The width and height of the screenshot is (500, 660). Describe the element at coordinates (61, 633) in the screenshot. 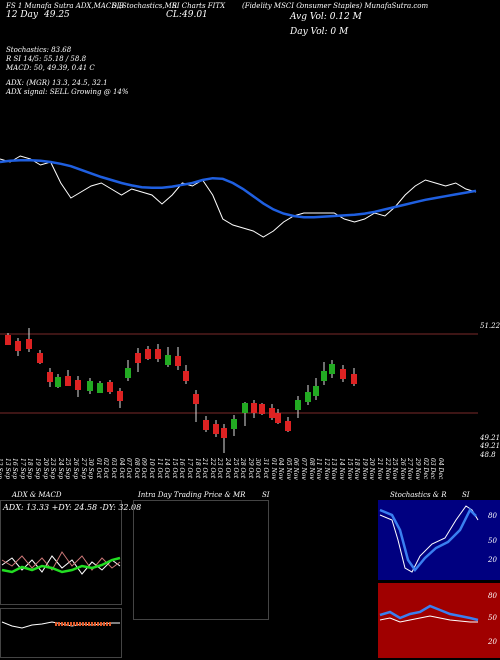

I see `macd-panel` at that location.